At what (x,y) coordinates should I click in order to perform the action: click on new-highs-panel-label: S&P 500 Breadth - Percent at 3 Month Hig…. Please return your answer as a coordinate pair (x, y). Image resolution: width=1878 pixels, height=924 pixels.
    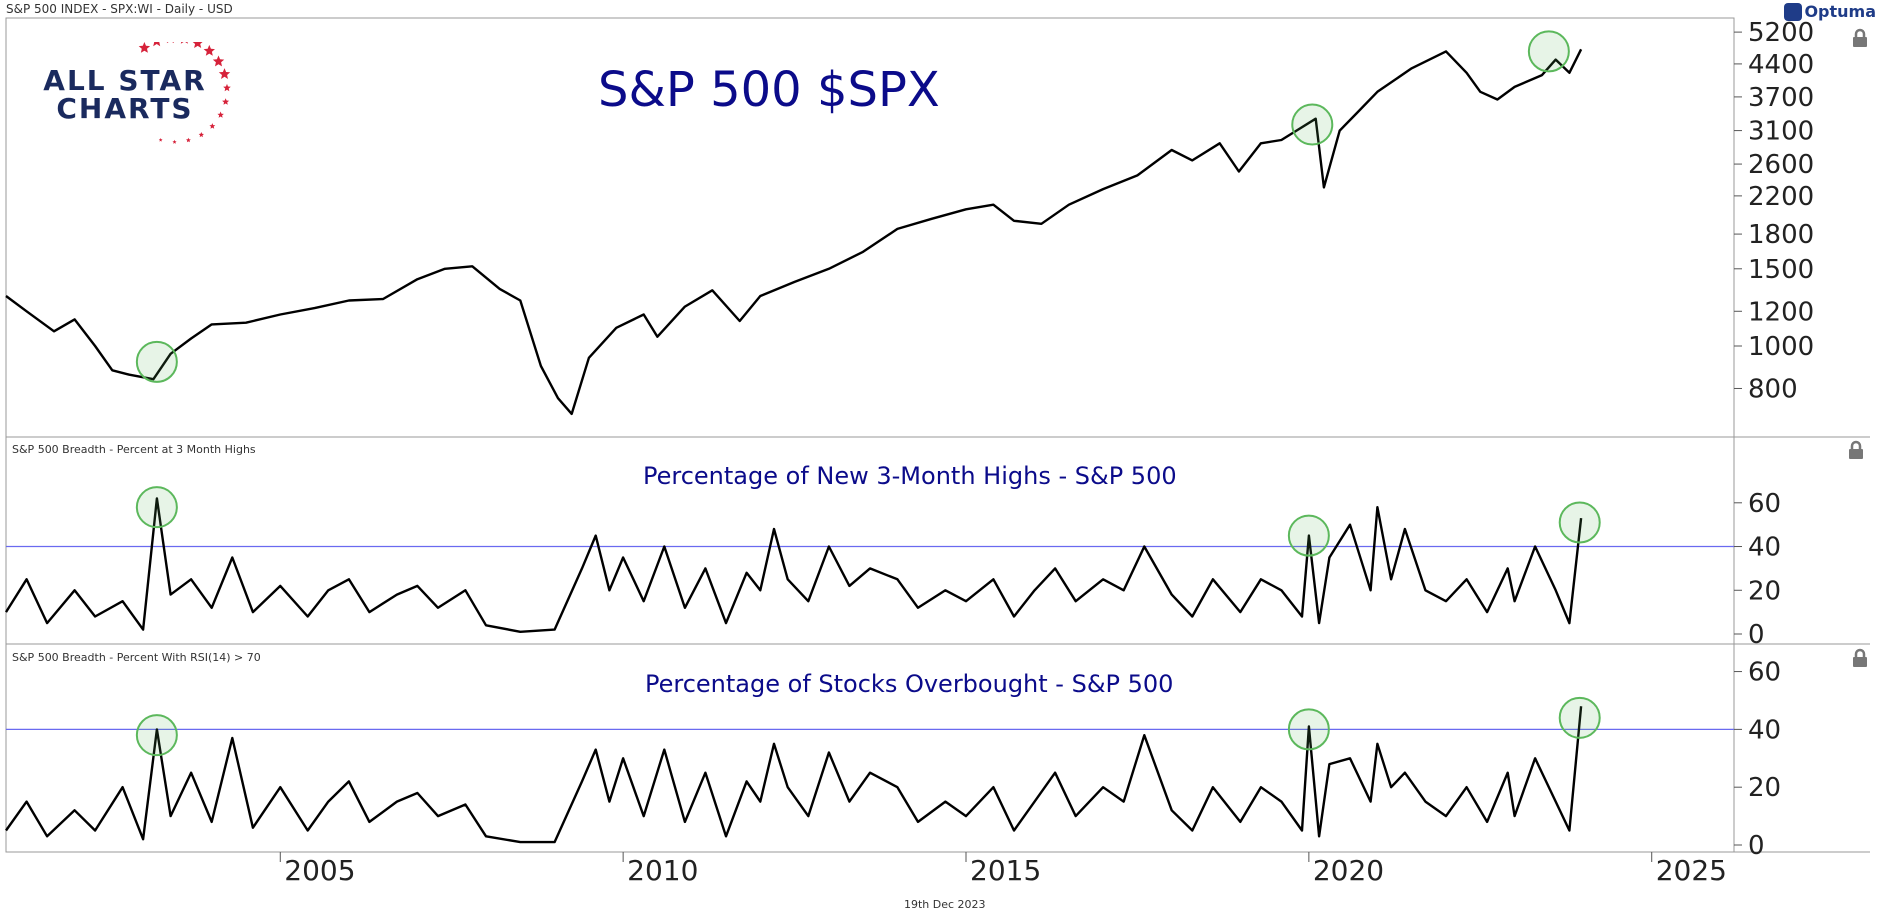
    Looking at the image, I should click on (134, 449).